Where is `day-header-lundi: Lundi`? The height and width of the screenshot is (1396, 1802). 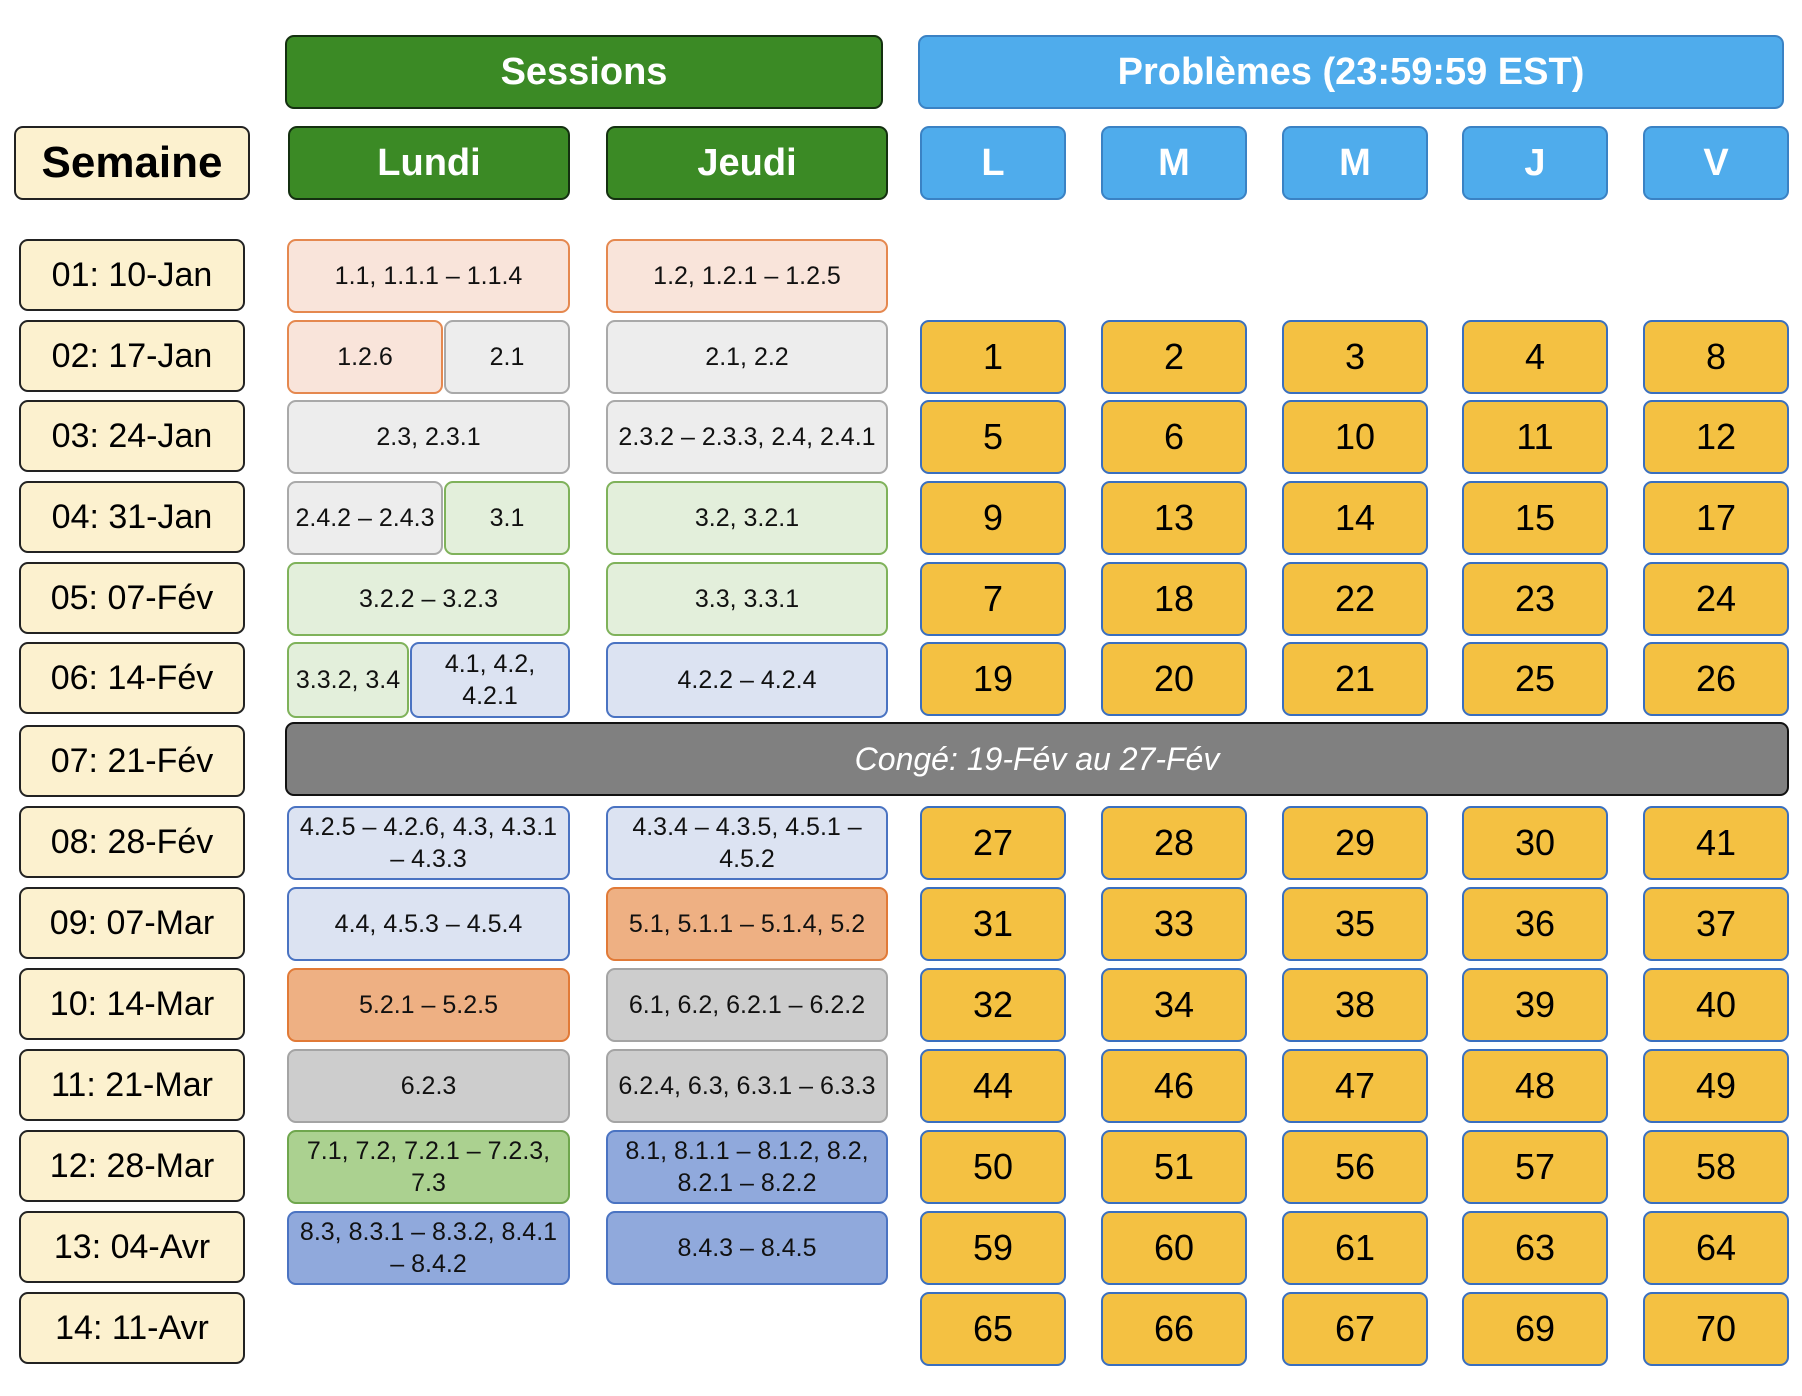 day-header-lundi: Lundi is located at coordinates (429, 163).